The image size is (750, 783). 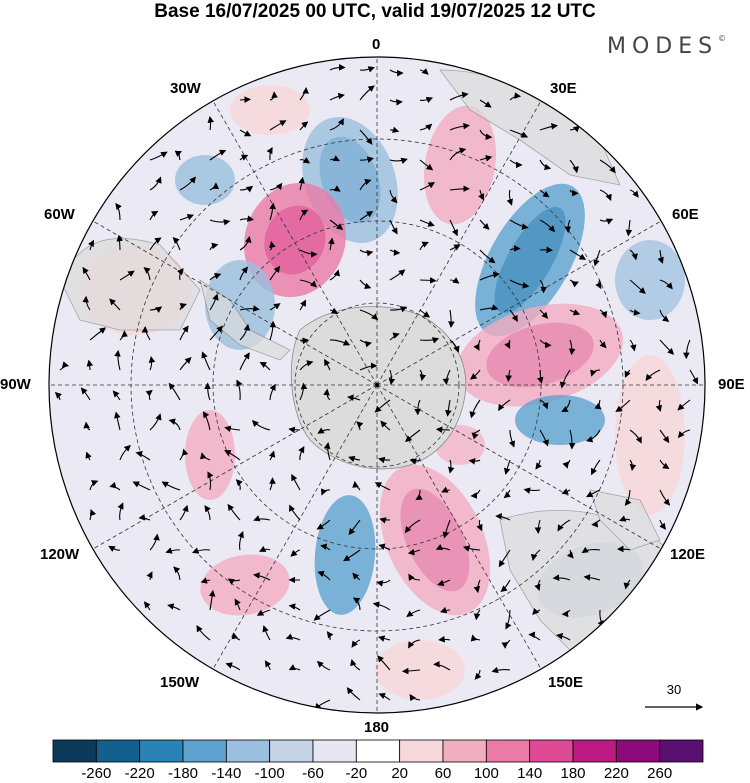 What do you see at coordinates (139, 773) in the screenshot?
I see `colorbar-tick-label: -220` at bounding box center [139, 773].